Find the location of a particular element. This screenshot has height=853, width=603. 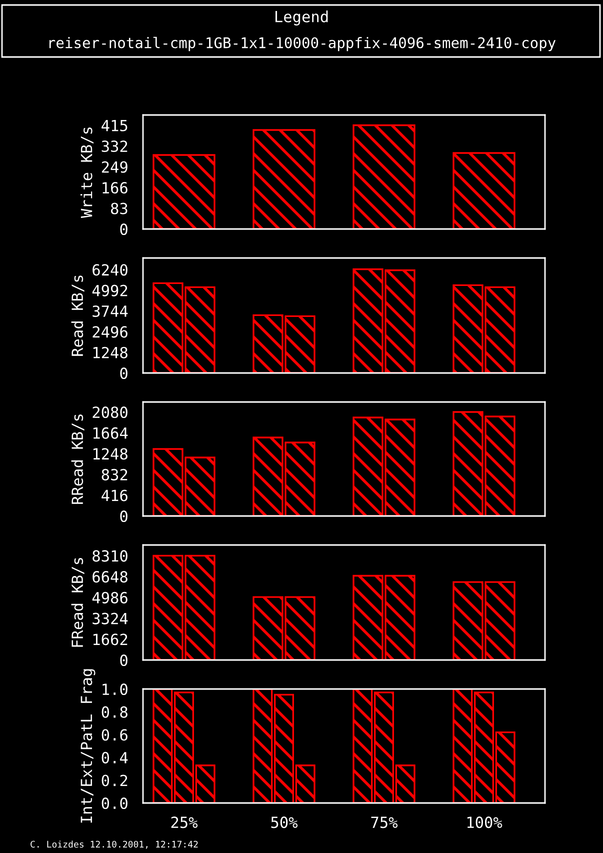

text: C. Loizdes 12.10.2001, 12:17:42 is located at coordinates (114, 844).